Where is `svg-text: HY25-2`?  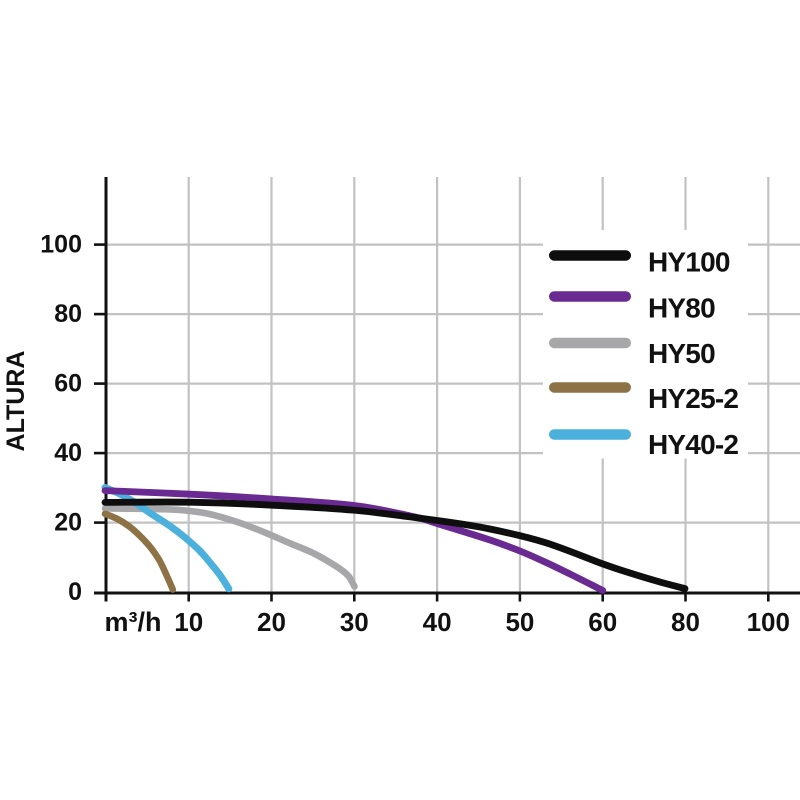
svg-text: HY25-2 is located at coordinates (693, 398).